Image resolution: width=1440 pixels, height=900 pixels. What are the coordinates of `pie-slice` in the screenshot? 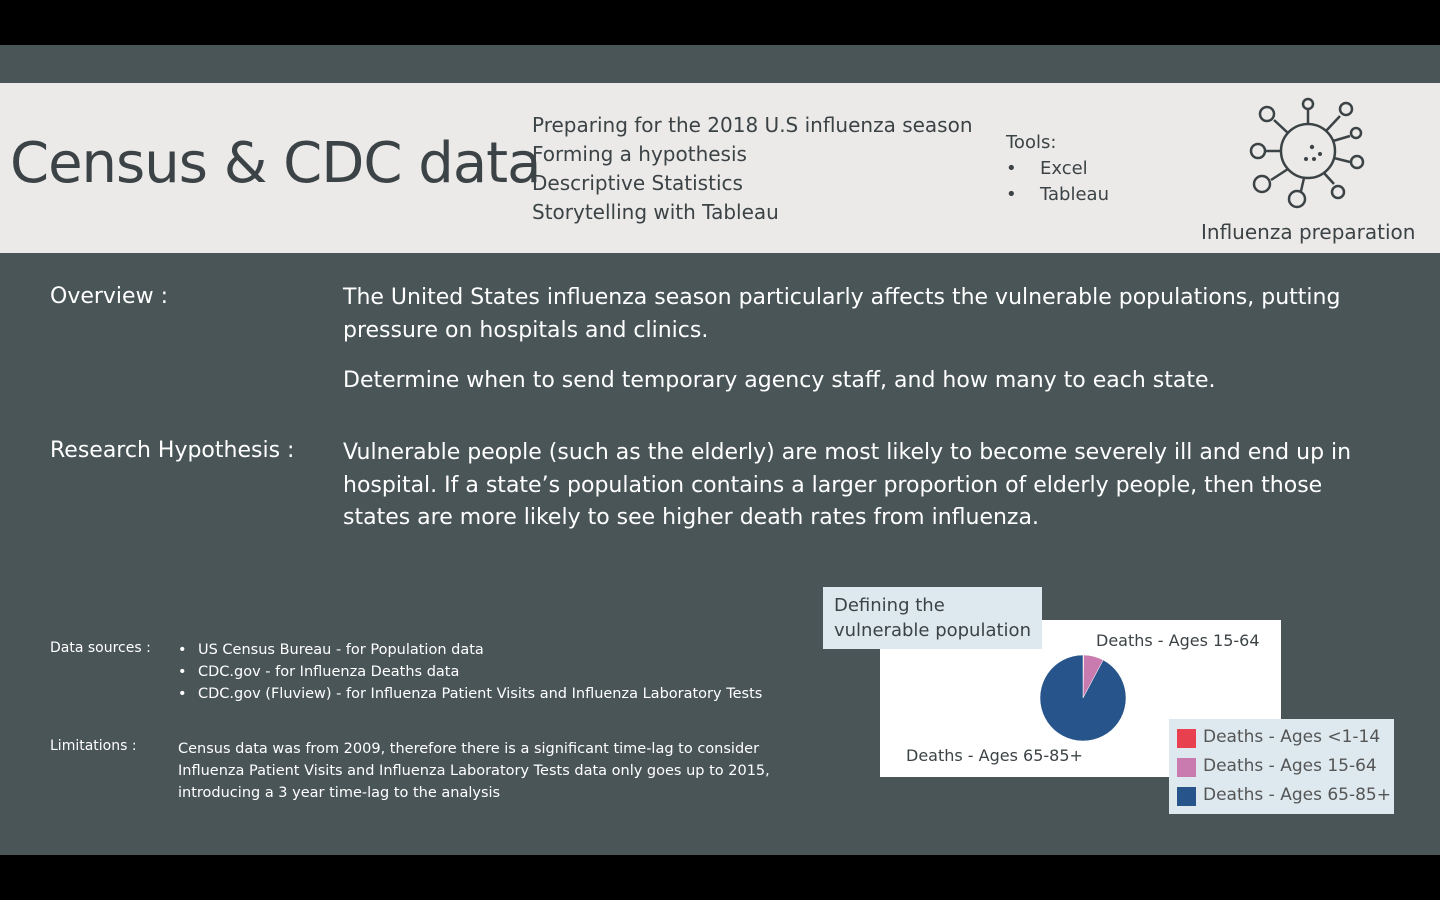 It's located at (1083, 698).